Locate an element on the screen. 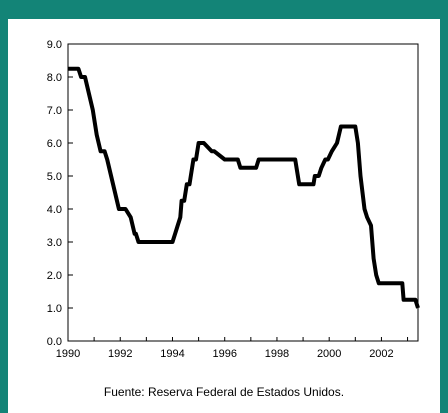 Image resolution: width=448 pixels, height=413 pixels. x-tick-label: 2000 is located at coordinates (329, 354).